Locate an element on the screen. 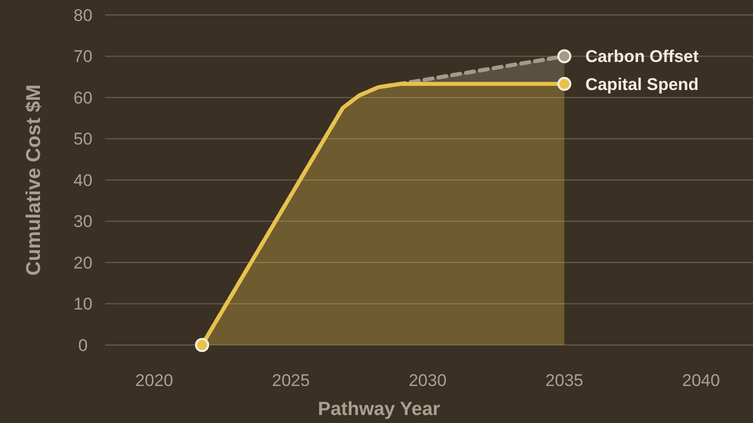 This screenshot has height=423, width=753. x-tick-label: 2030 is located at coordinates (427, 380).